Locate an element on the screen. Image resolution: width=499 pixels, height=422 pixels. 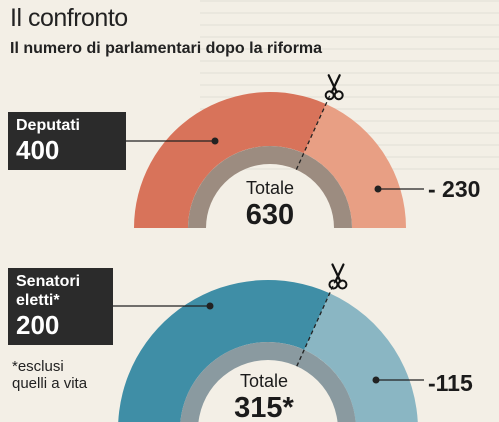
deputati-total-label: Totale is located at coordinates (270, 188).